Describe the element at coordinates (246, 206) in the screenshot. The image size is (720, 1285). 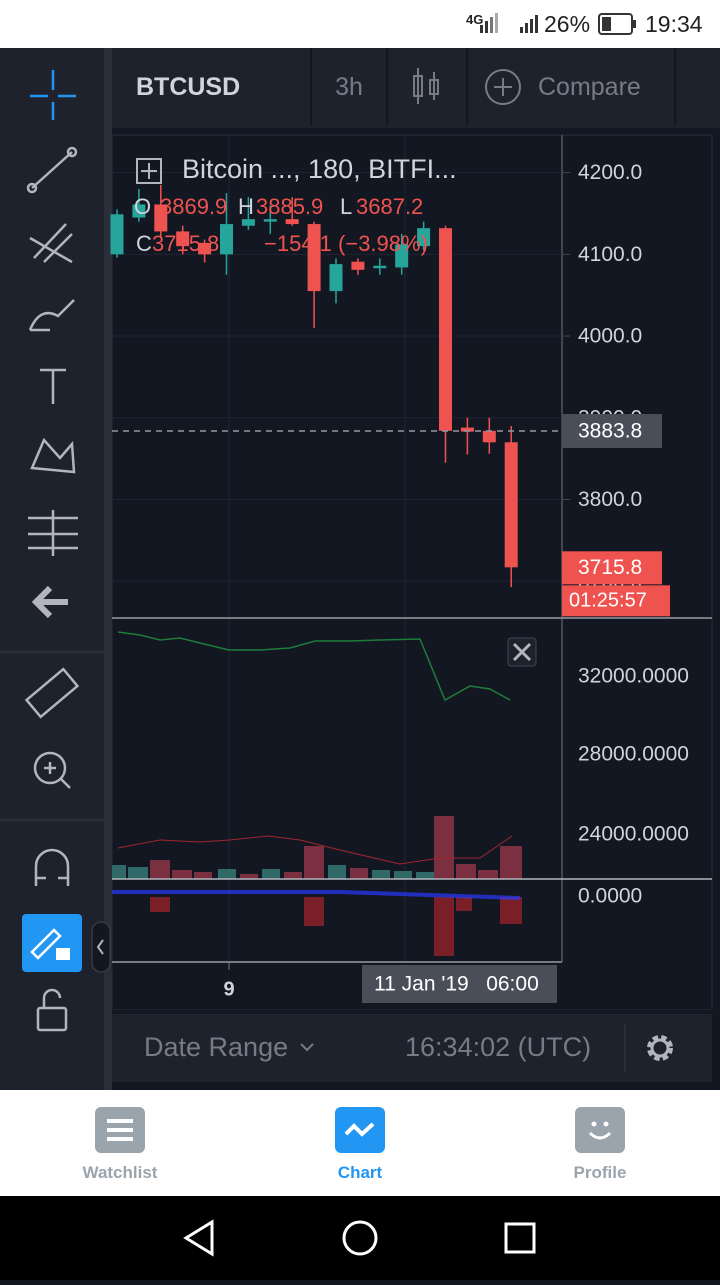
I see `legend-value: H` at that location.